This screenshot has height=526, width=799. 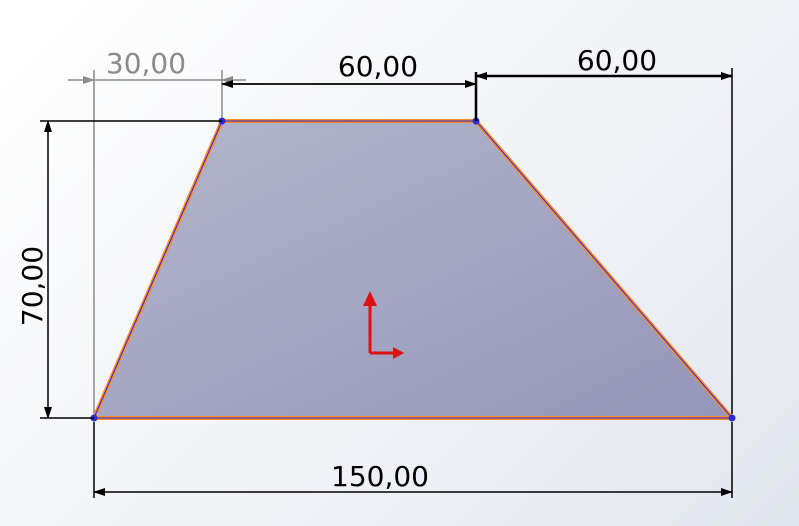 I want to click on dimension-height: 70,00, so click(x=119, y=269).